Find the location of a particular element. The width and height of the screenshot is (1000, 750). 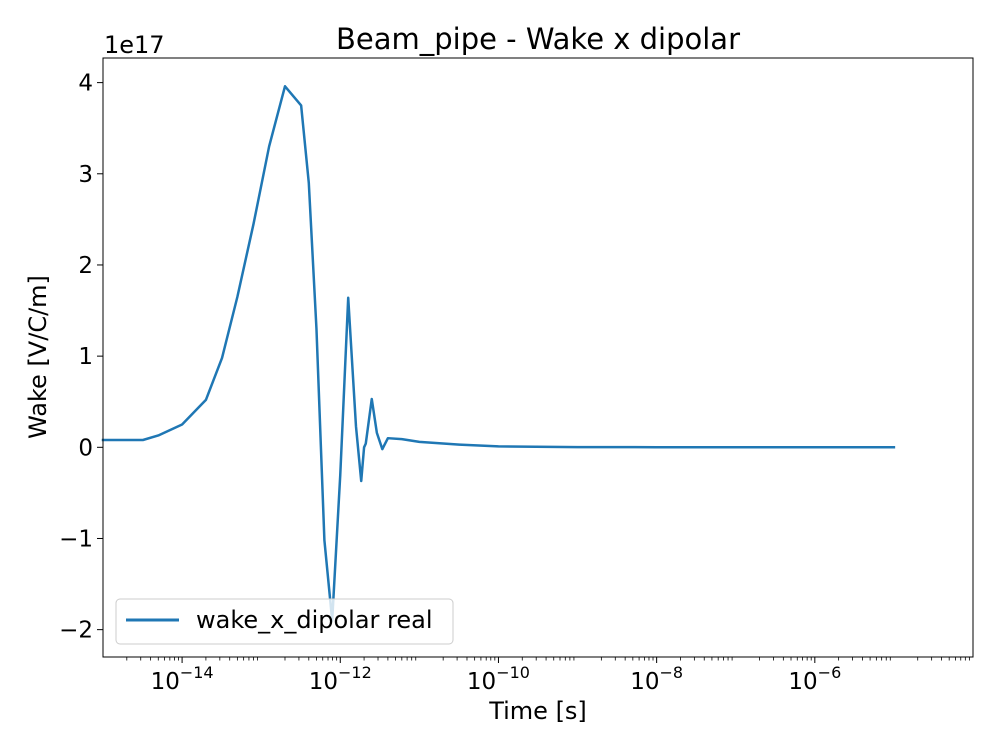

legend-box is located at coordinates (284, 621).